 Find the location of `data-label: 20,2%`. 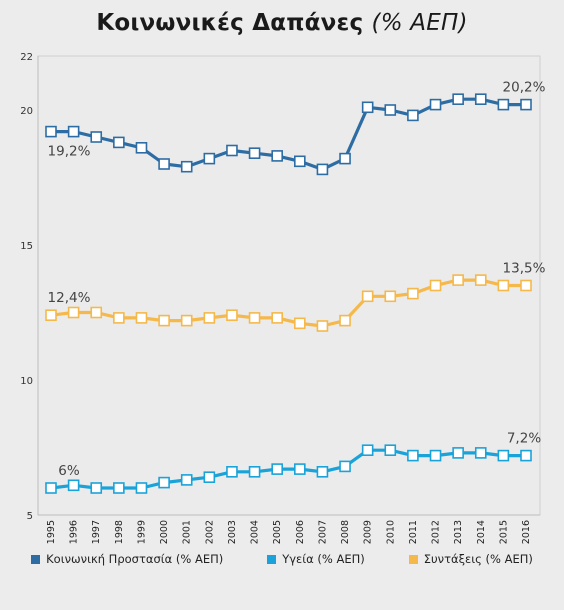

data-label: 20,2% is located at coordinates (524, 88).